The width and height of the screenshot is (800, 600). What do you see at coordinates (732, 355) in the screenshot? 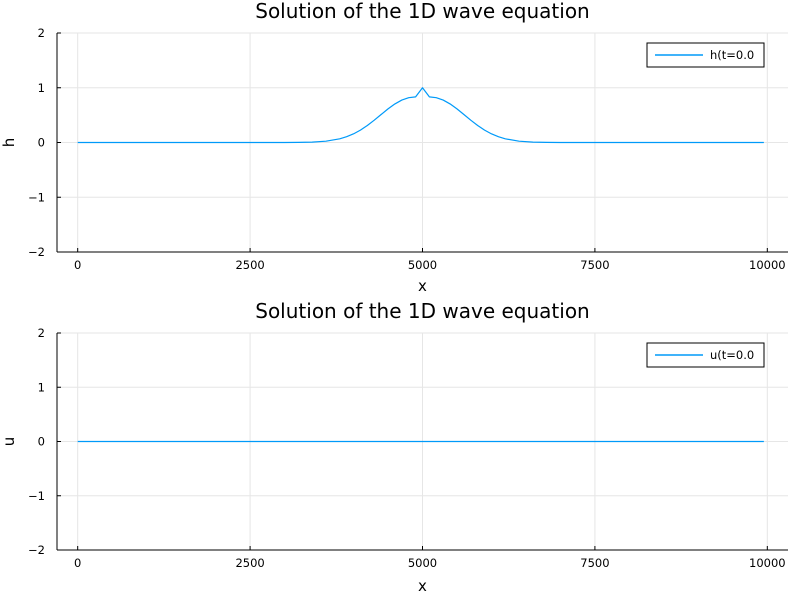
I see `legend-label: u(t=0.0` at bounding box center [732, 355].